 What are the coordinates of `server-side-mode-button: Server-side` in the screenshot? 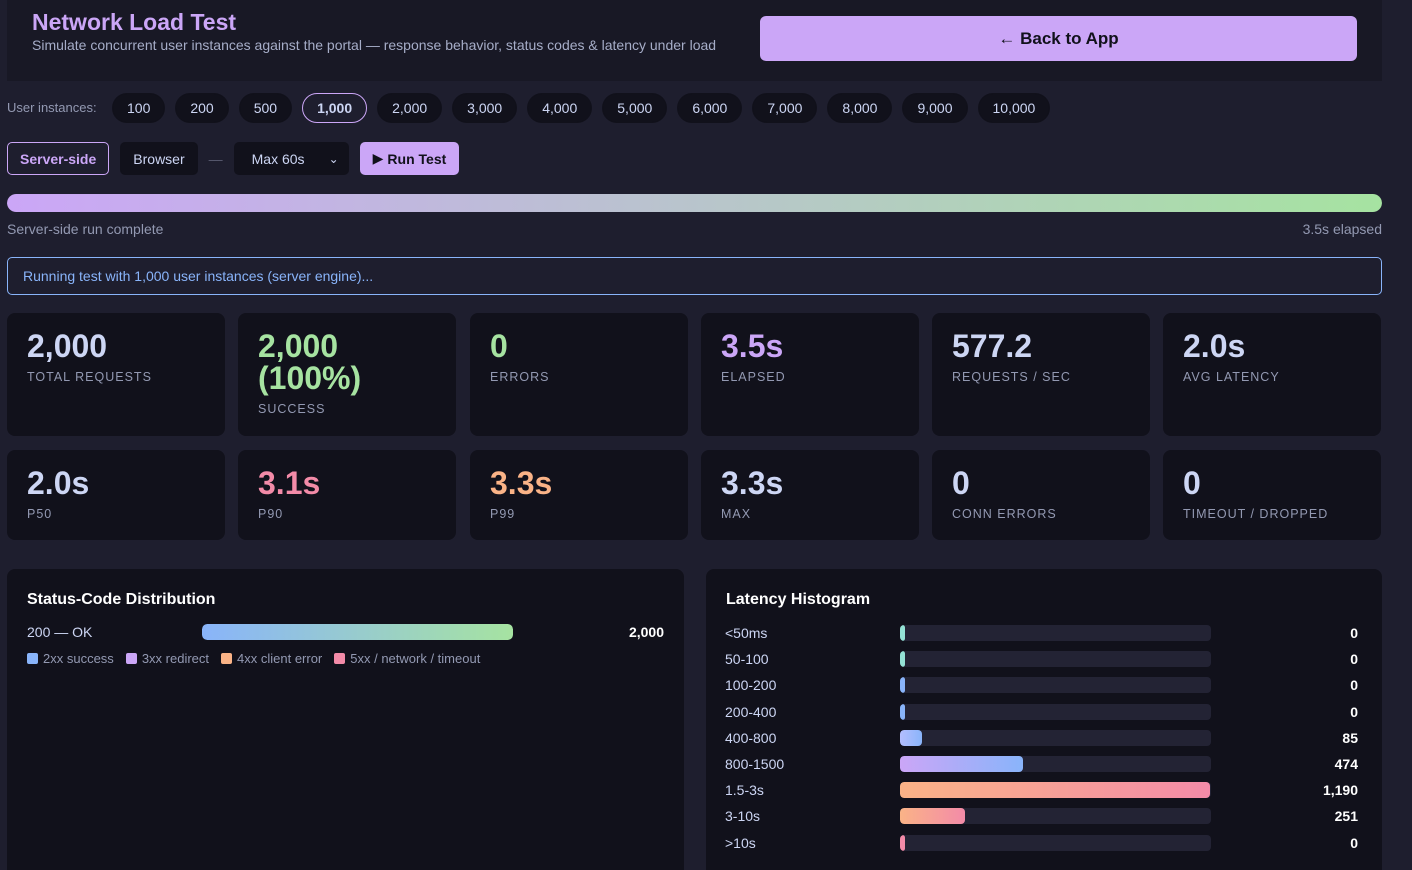 It's located at (58, 158).